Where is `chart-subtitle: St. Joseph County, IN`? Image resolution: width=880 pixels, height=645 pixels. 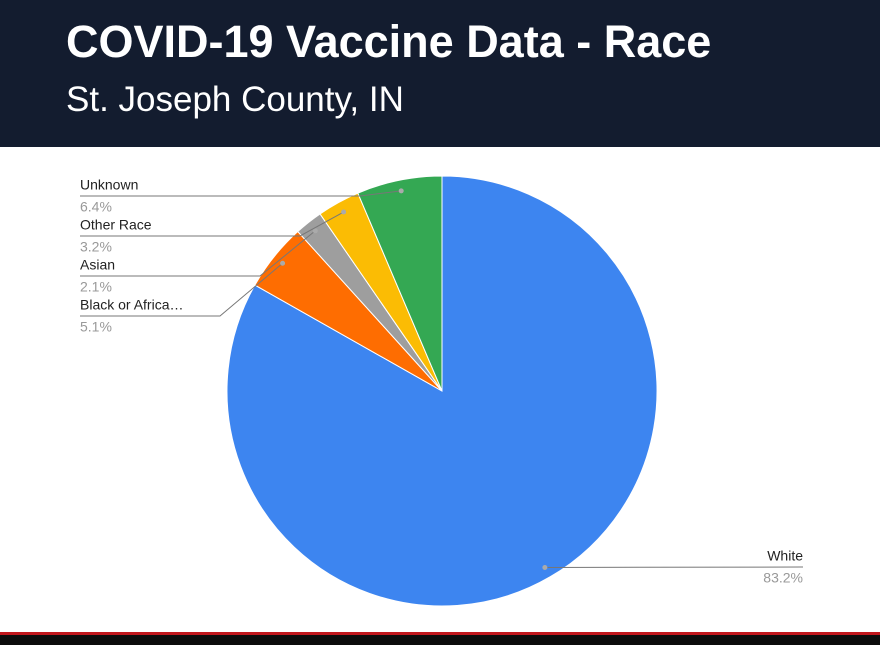
chart-subtitle: St. Joseph County, IN is located at coordinates (235, 99).